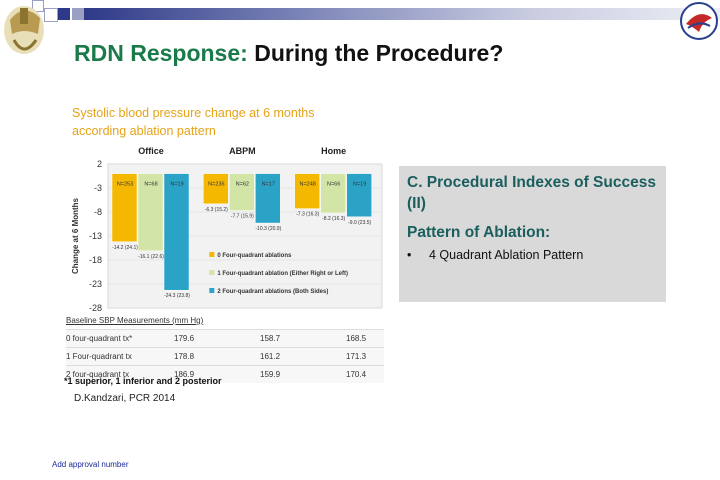 This screenshot has height=480, width=720. What do you see at coordinates (506, 255) in the screenshot?
I see `panel-bullet-text: 4 Quadrant Ablation Pattern` at bounding box center [506, 255].